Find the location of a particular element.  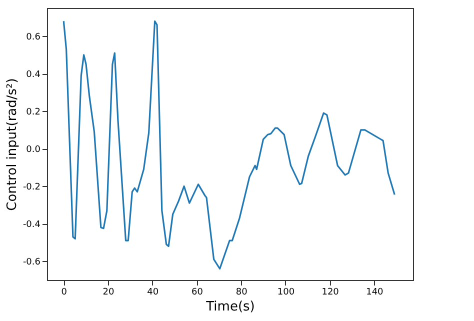

x-tick-label: 100 is located at coordinates (286, 293).